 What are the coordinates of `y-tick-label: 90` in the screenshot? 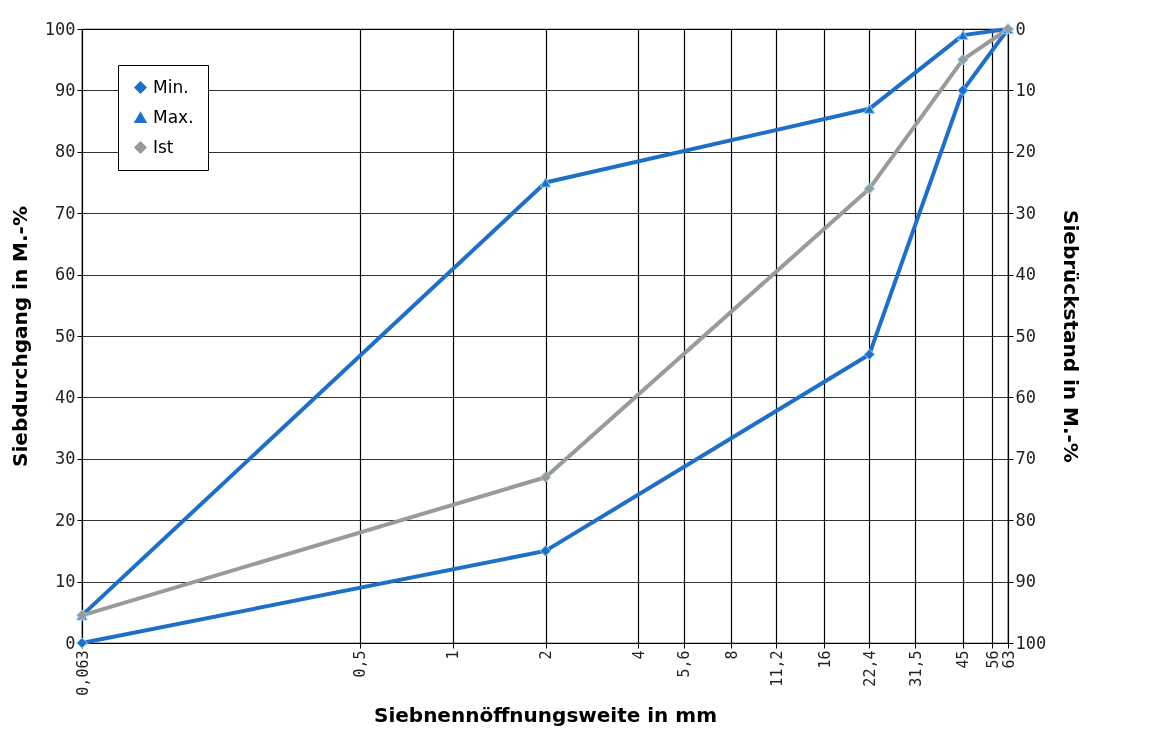 It's located at (65, 89).